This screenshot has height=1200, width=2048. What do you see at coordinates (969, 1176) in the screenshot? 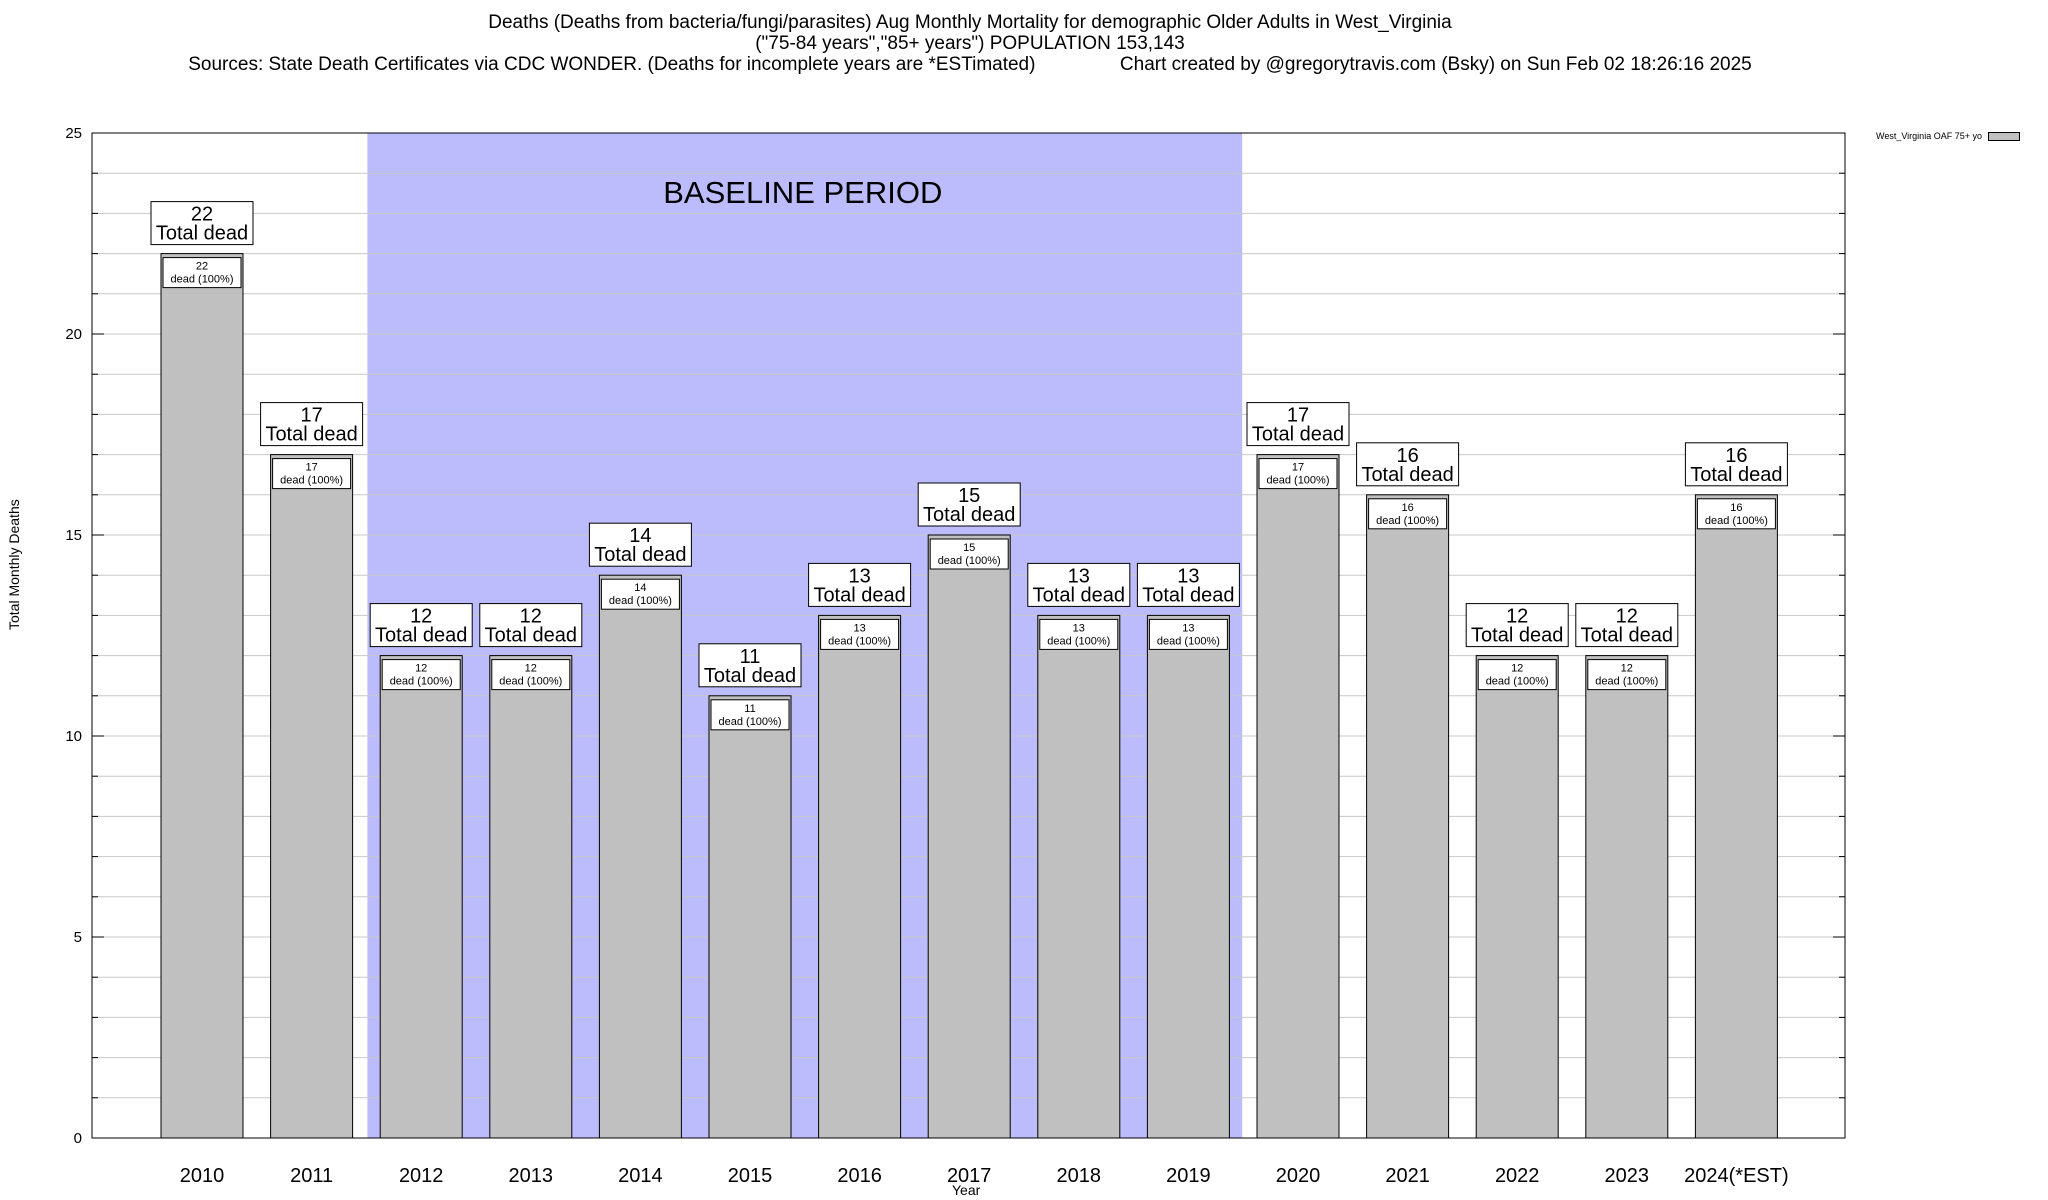
I see `x-tick-label: 2017` at bounding box center [969, 1176].